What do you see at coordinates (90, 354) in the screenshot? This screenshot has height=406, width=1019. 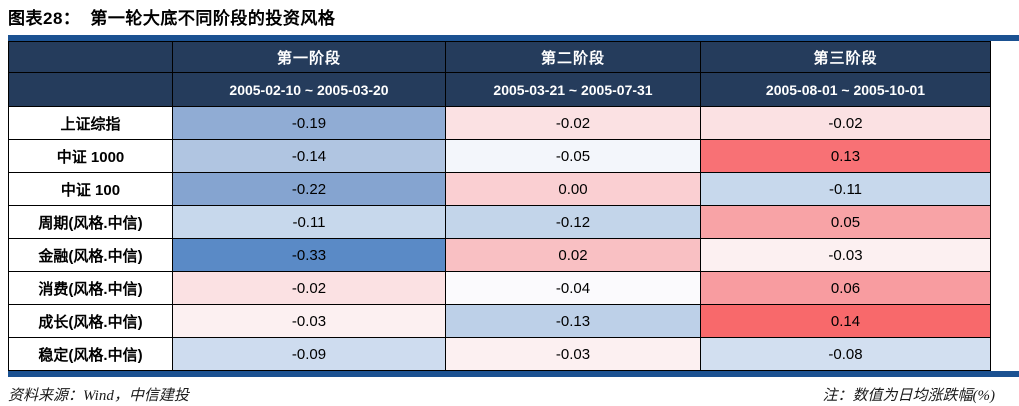 I see `row-label: 稳定(风格.中信)` at bounding box center [90, 354].